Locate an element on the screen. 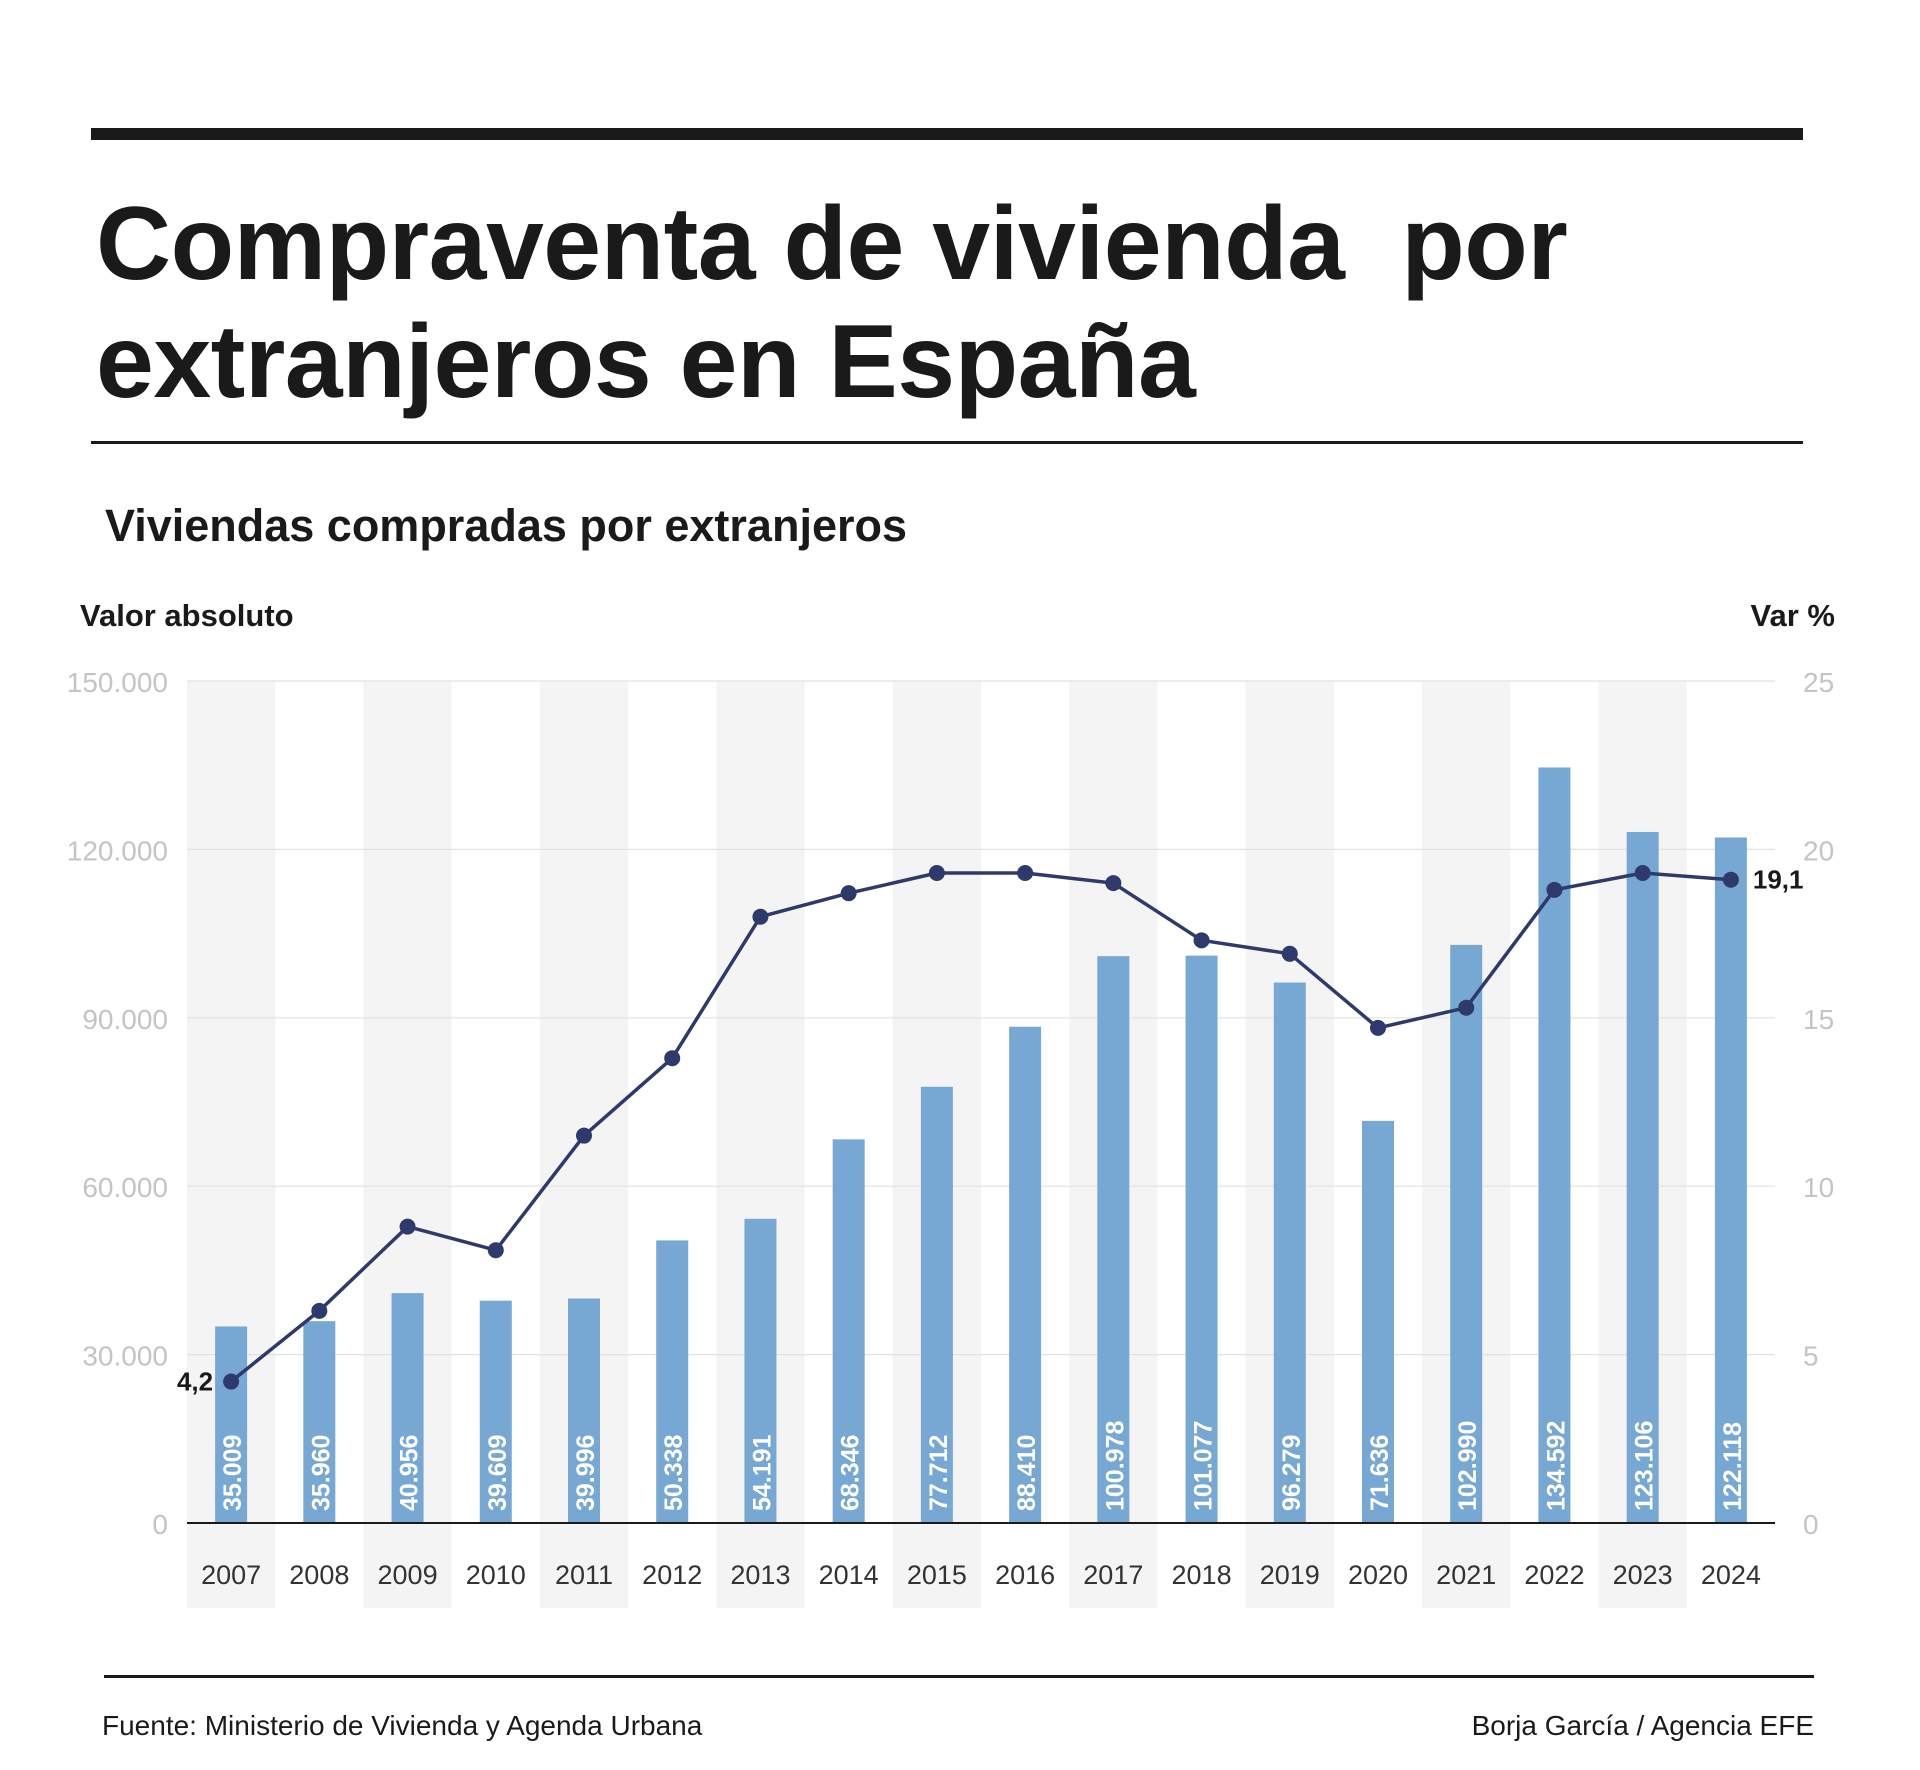 This screenshot has height=1770, width=1920. x-tick-label: 2016 is located at coordinates (1025, 1575).